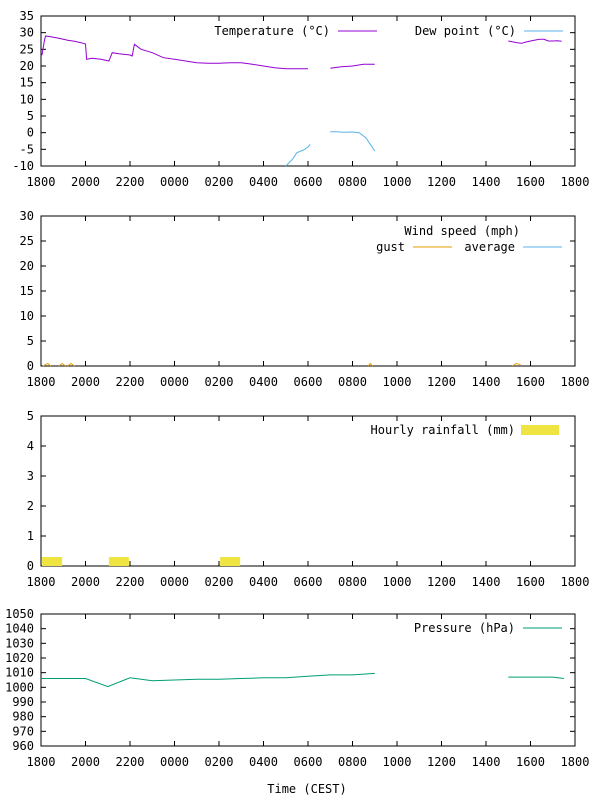 The height and width of the screenshot is (800, 600). I want to click on y-tick-label: 970, so click(23, 731).